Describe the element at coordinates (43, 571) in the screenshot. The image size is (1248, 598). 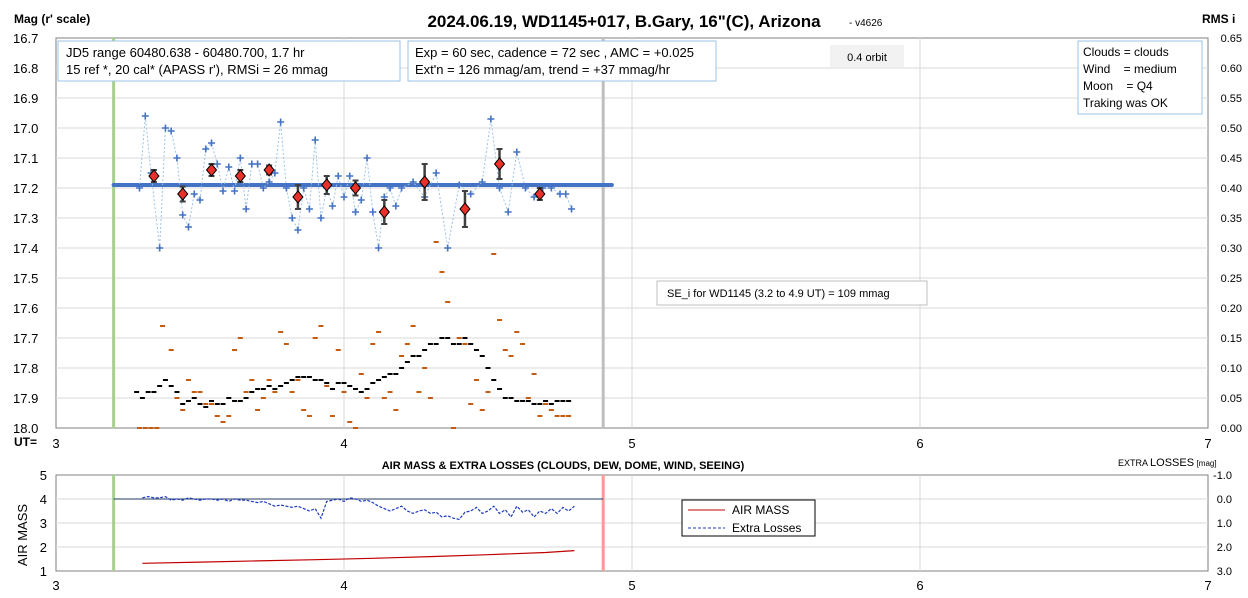
I see `bottom-y-tick-label: 1` at that location.